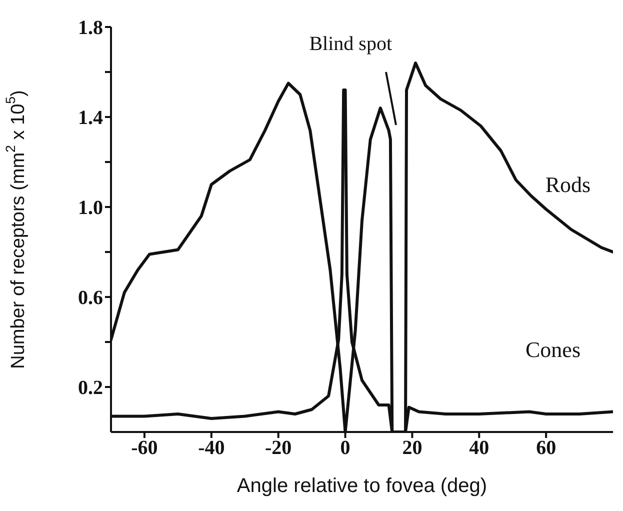  Describe the element at coordinates (90, 118) in the screenshot. I see `y-tick-label: 1.4` at that location.